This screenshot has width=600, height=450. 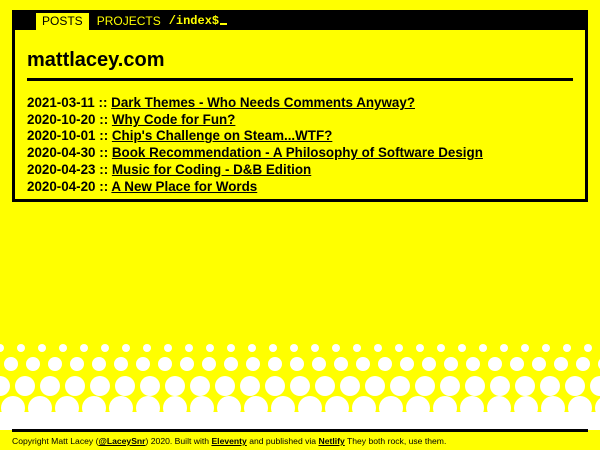 What do you see at coordinates (222, 136) in the screenshot?
I see `post-link: Chip's Challenge on Steam...WTF?` at bounding box center [222, 136].